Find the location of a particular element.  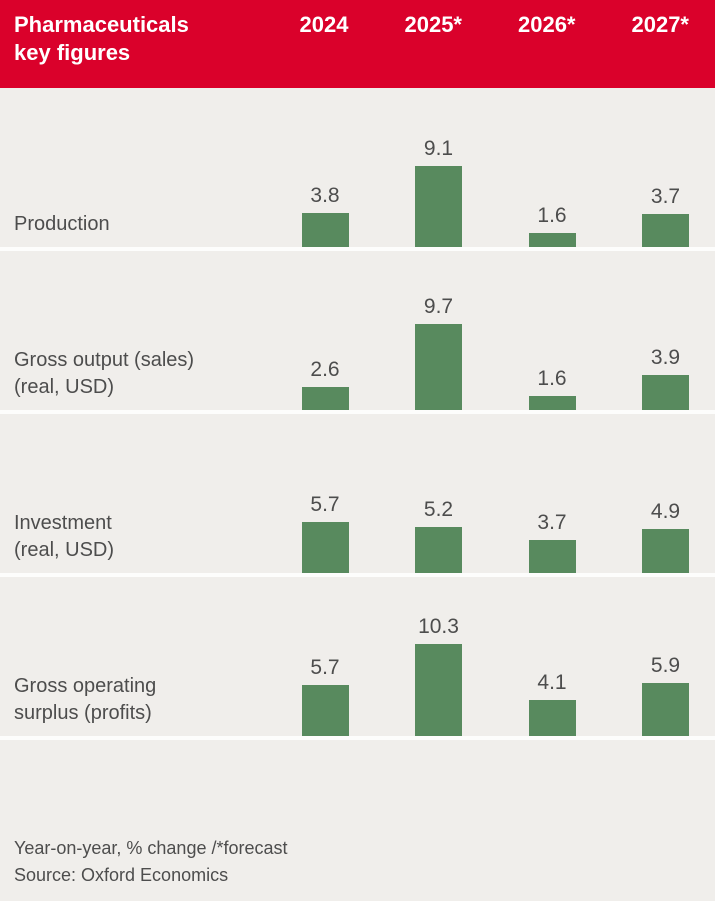

page-title: Pharmaceuticals key figures is located at coordinates (117, 39).